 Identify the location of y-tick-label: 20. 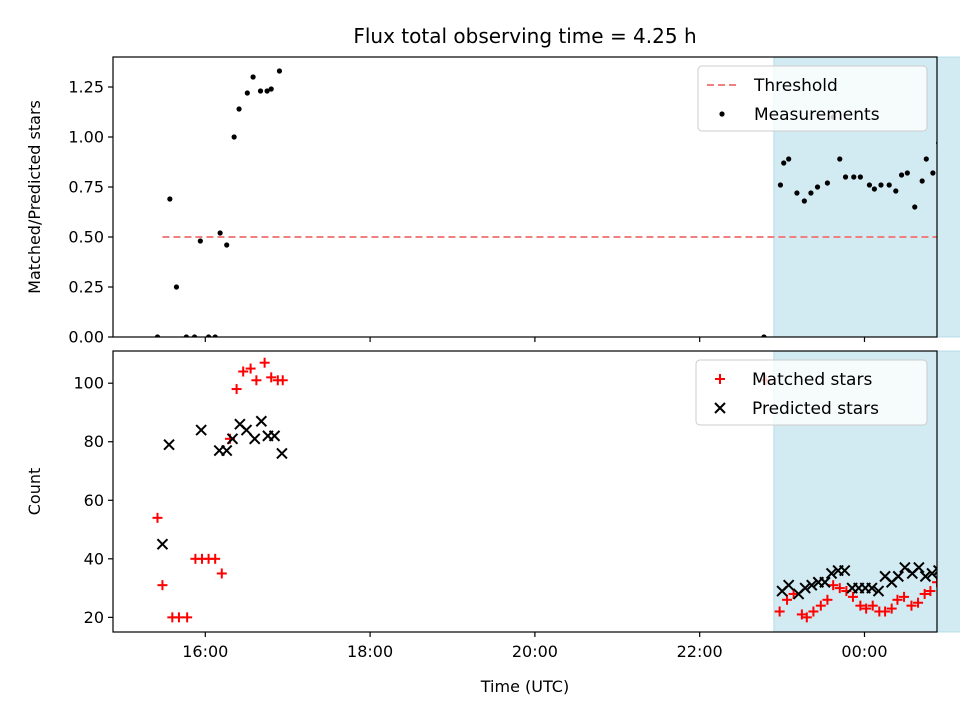
(94, 617).